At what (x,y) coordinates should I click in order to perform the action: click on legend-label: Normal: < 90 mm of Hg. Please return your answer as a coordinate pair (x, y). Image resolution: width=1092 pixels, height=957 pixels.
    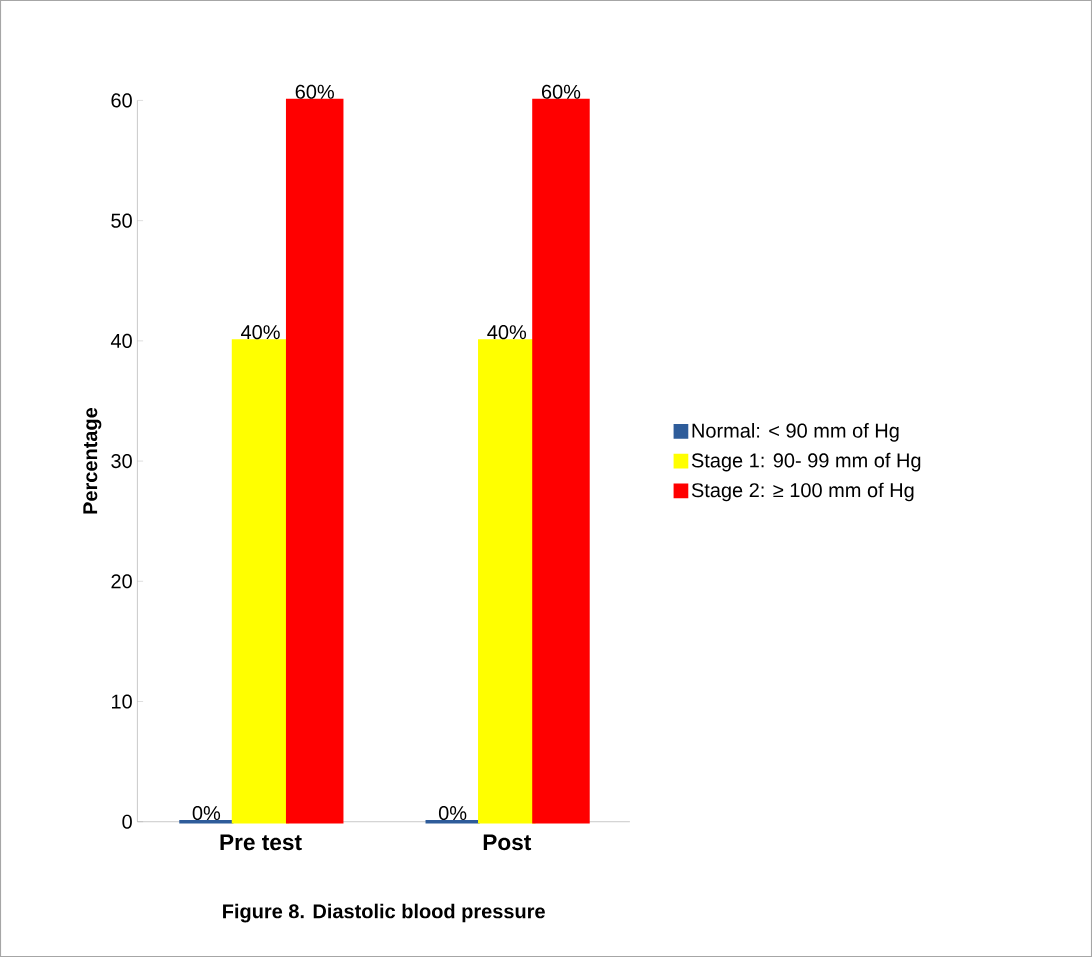
    Looking at the image, I should click on (795, 432).